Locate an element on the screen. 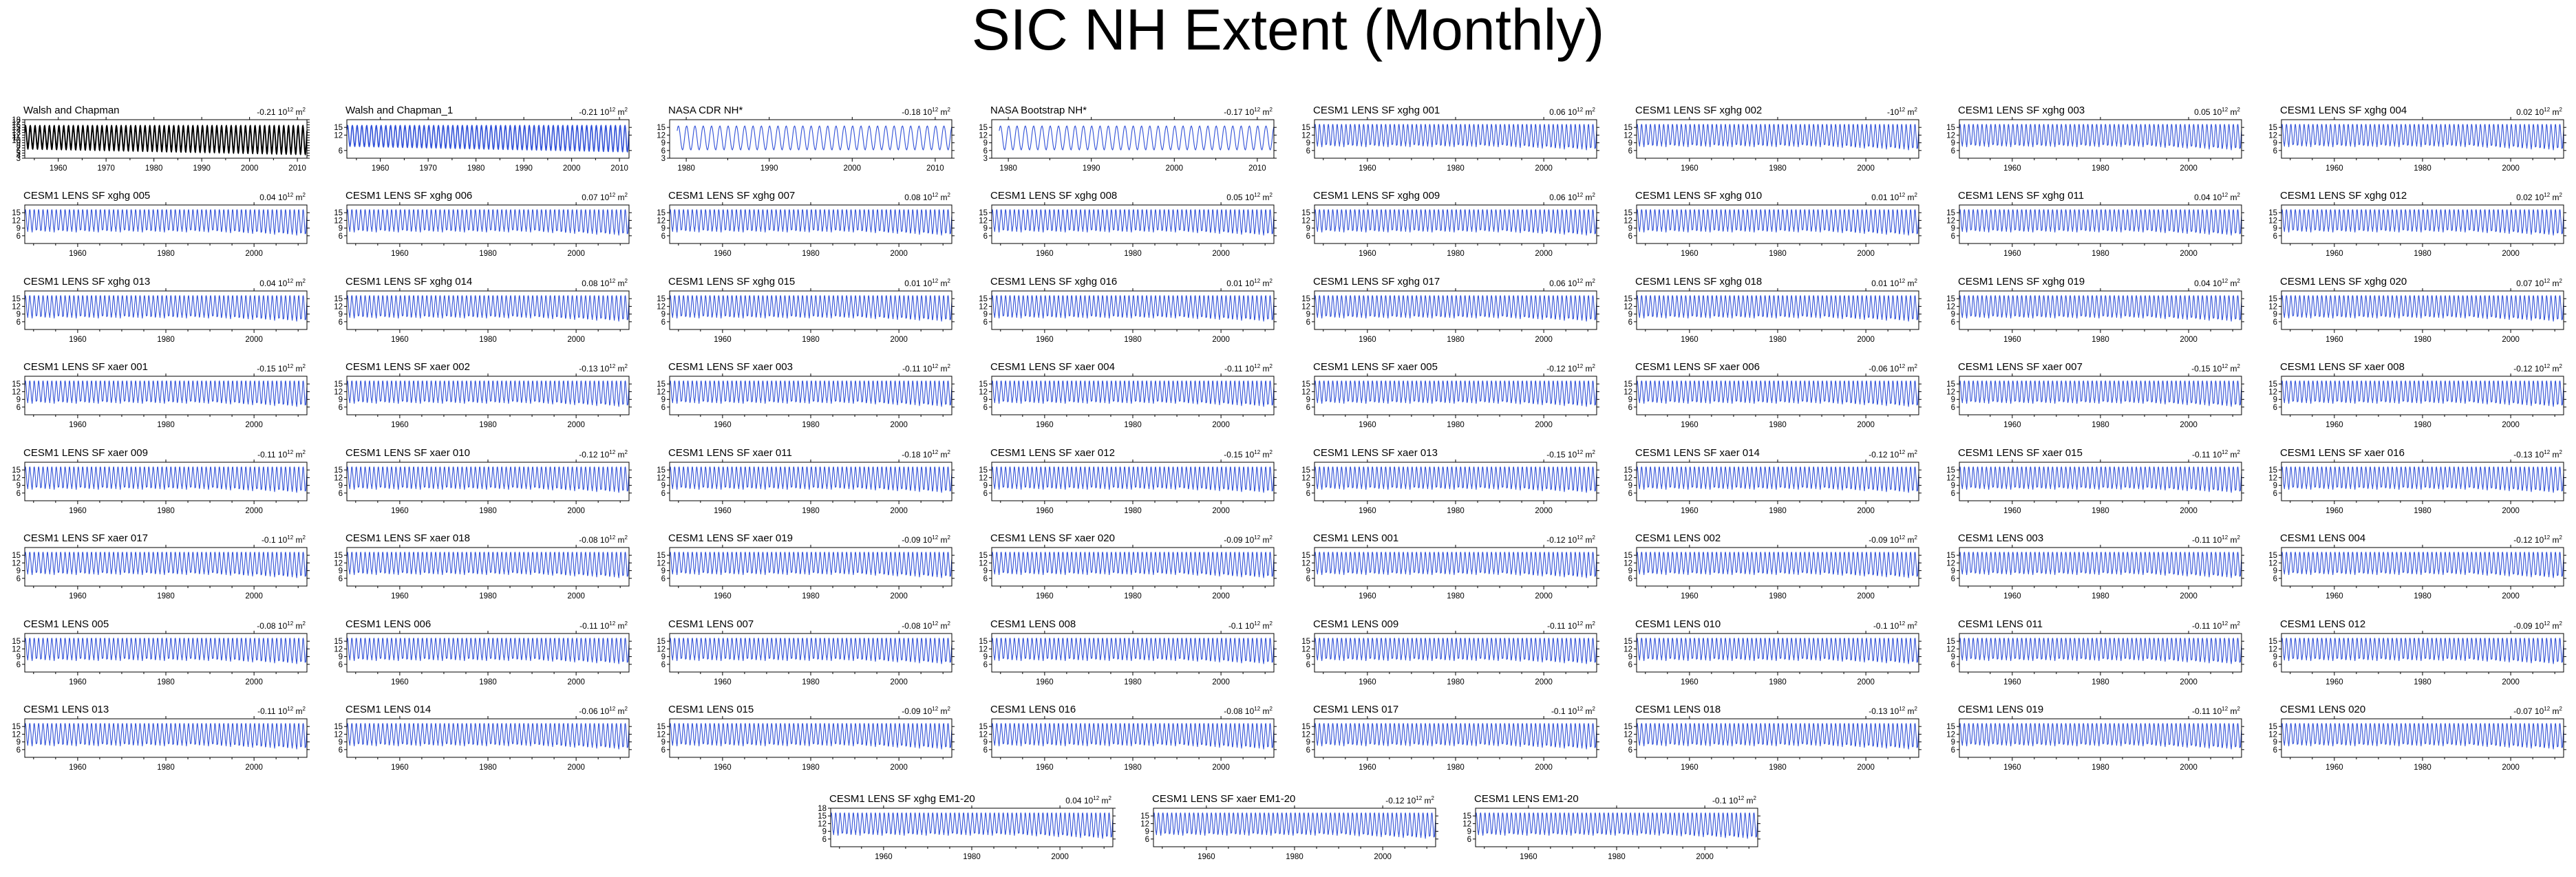 The height and width of the screenshot is (877, 2576). panel-trend-label: -0.11 1012 m2 is located at coordinates (2216, 711).